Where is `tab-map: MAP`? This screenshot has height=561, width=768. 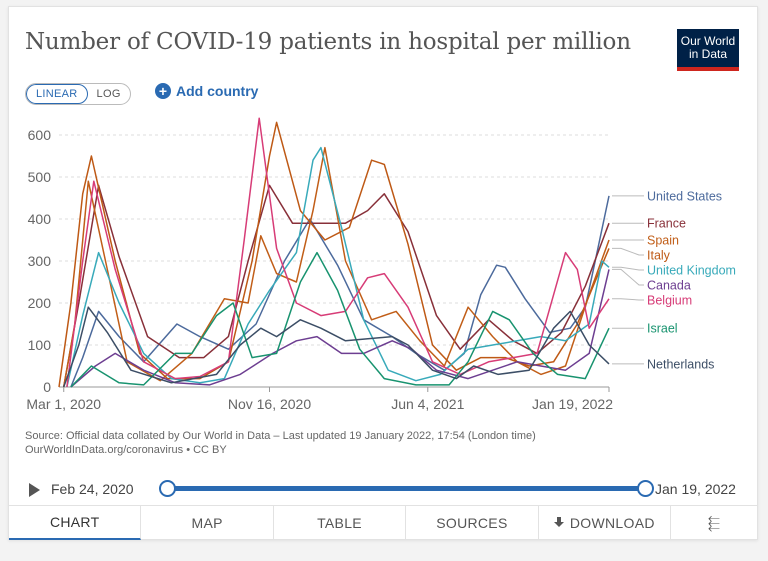
tab-map: MAP is located at coordinates (207, 523).